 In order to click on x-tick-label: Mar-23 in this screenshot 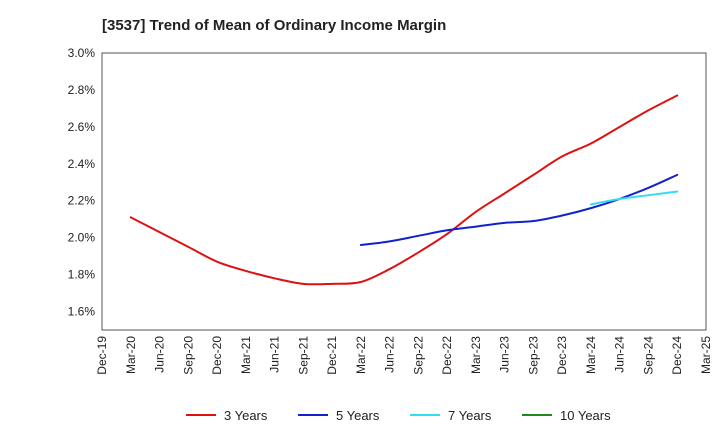, I will do `click(476, 355)`.